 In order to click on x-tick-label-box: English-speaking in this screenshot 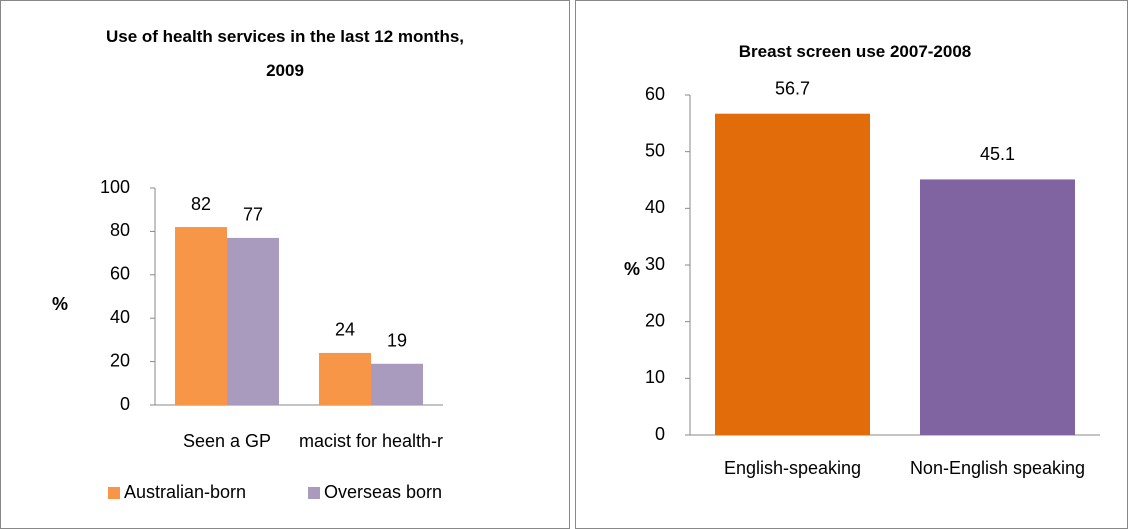, I will do `click(792, 468)`.